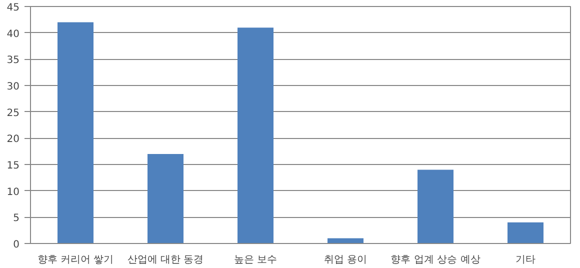  What do you see at coordinates (13, 60) in the screenshot?
I see `y-tick-label: 35` at bounding box center [13, 60].